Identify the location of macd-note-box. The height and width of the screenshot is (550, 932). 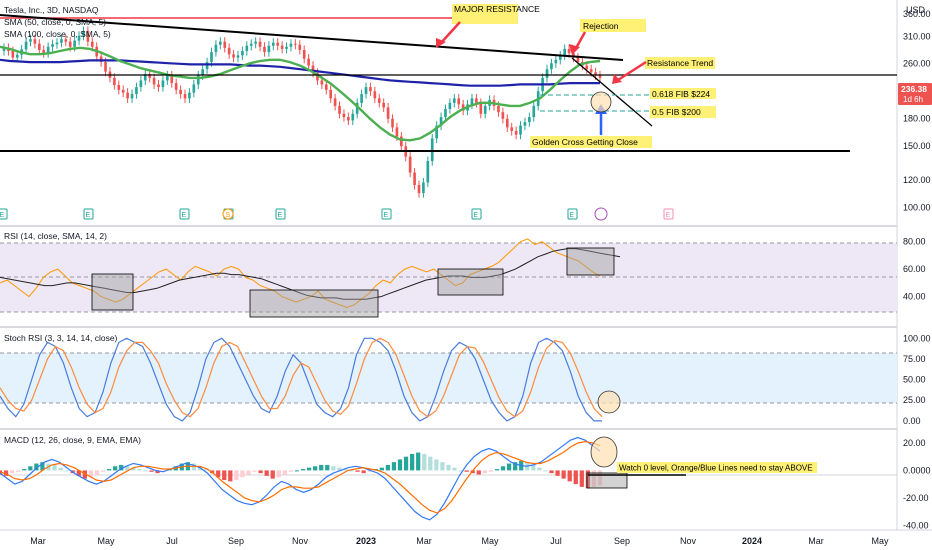
(717, 467).